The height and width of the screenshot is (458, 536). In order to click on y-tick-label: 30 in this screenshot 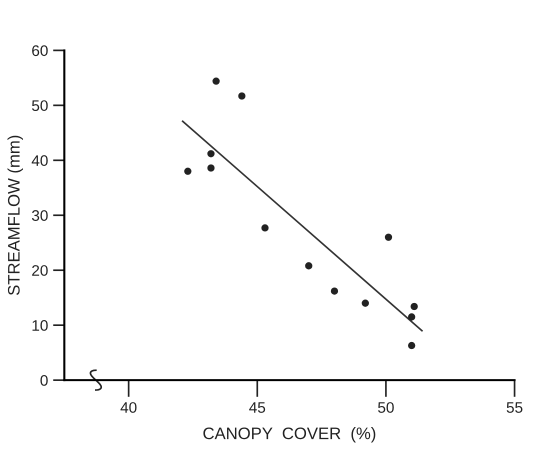, I will do `click(40, 215)`.